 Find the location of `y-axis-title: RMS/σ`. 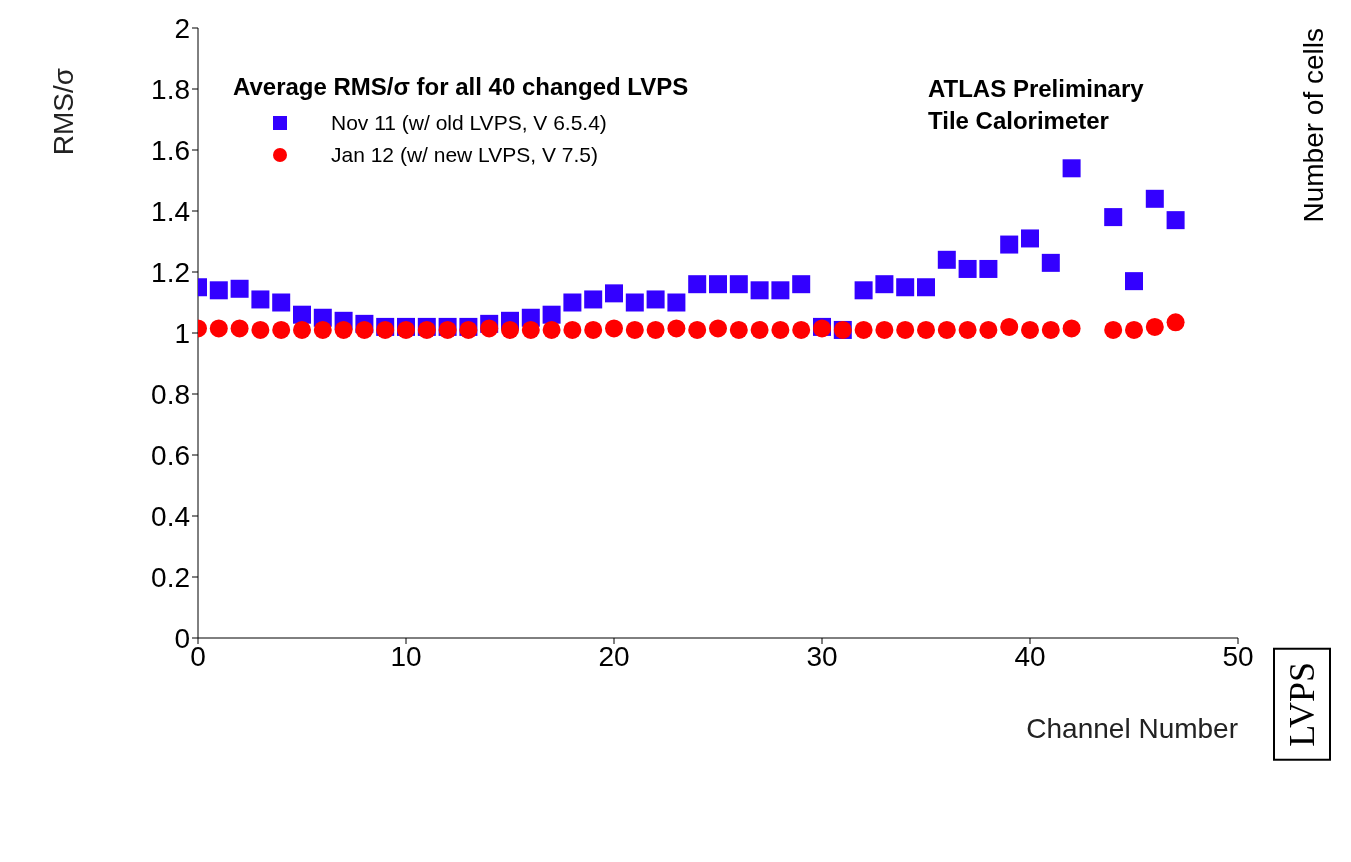

y-axis-title: RMS/σ is located at coordinates (63, 112).